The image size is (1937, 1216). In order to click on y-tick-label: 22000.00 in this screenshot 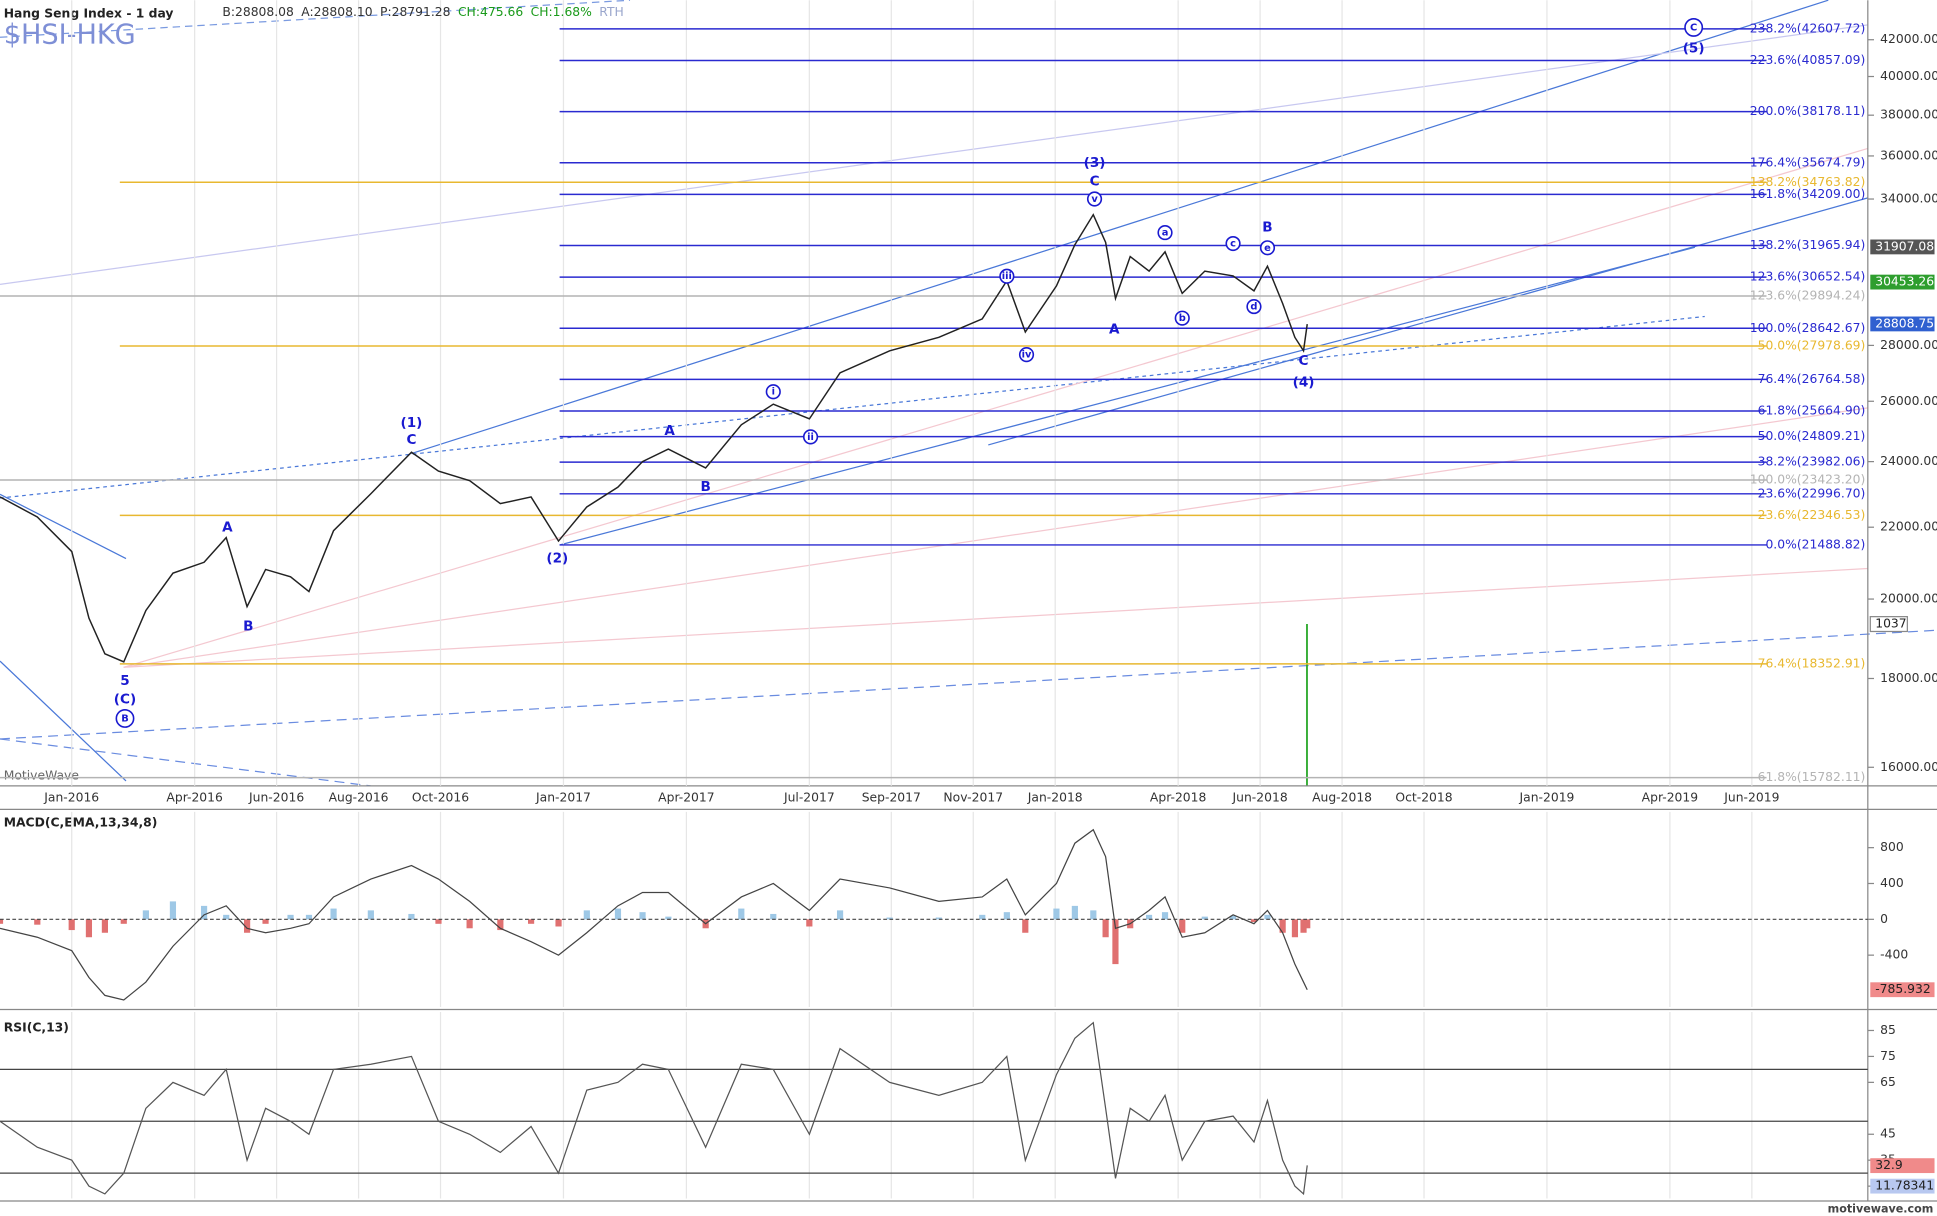, I will do `click(1908, 527)`.